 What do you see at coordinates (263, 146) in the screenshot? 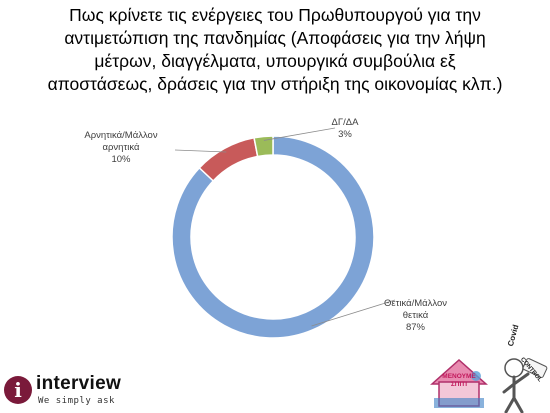
I see `donut-slice-dk` at bounding box center [263, 146].